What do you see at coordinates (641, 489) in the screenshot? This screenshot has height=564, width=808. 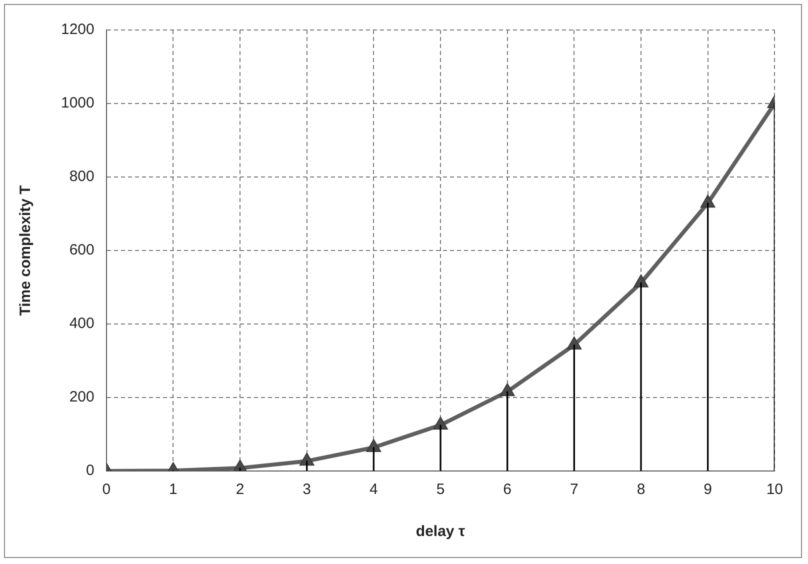 I see `x-tick-label: 8` at bounding box center [641, 489].